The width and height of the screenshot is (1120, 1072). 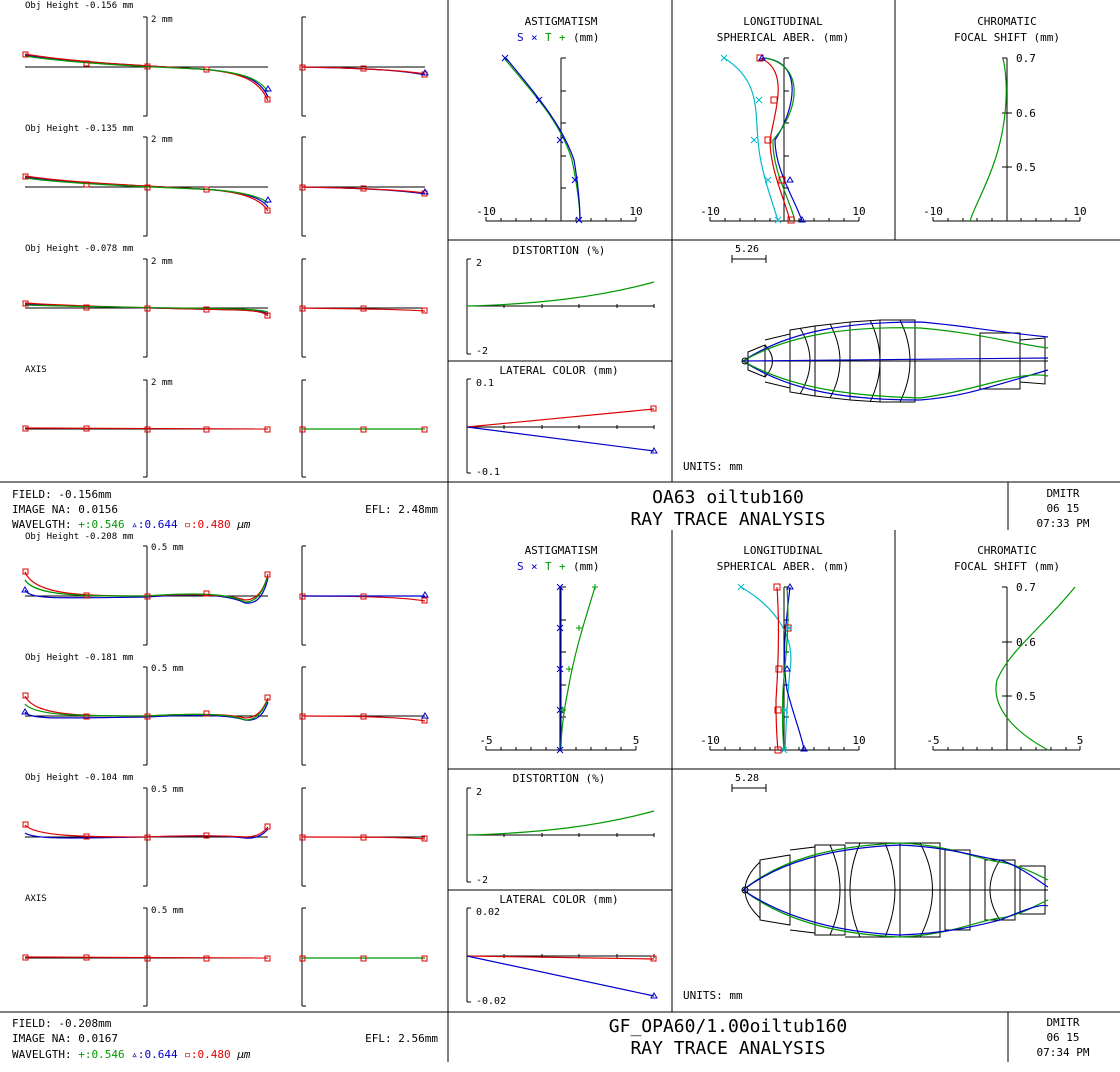 I want to click on fan2-row-3-label: Obj Height -0.104 mm, so click(x=79, y=778).